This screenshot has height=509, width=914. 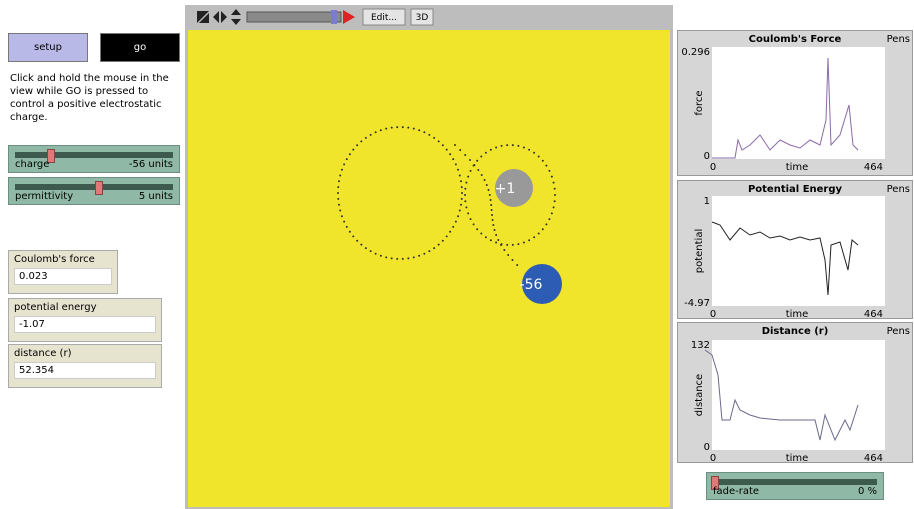 I want to click on monitor-value: -1.07, so click(x=85, y=324).